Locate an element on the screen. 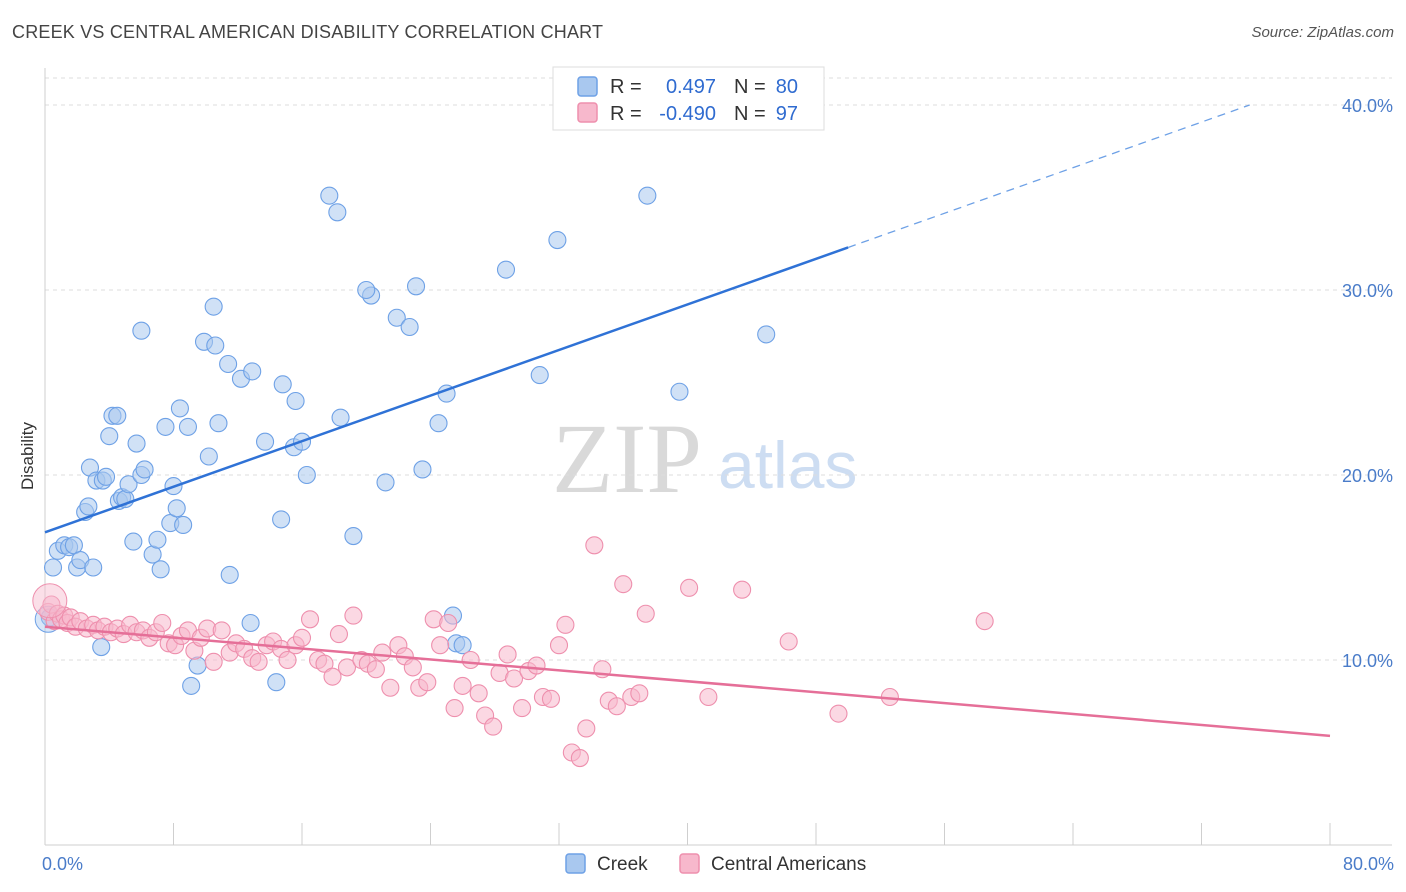 This screenshot has width=1406, height=892. legend-n-label-creek: N = is located at coordinates (750, 87).